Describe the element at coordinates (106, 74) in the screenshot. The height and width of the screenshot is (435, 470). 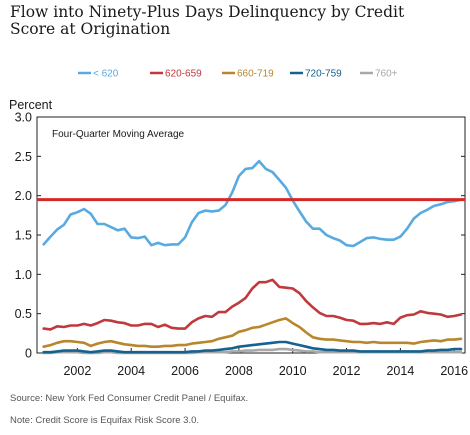
I see `legend-label: < 620` at that location.